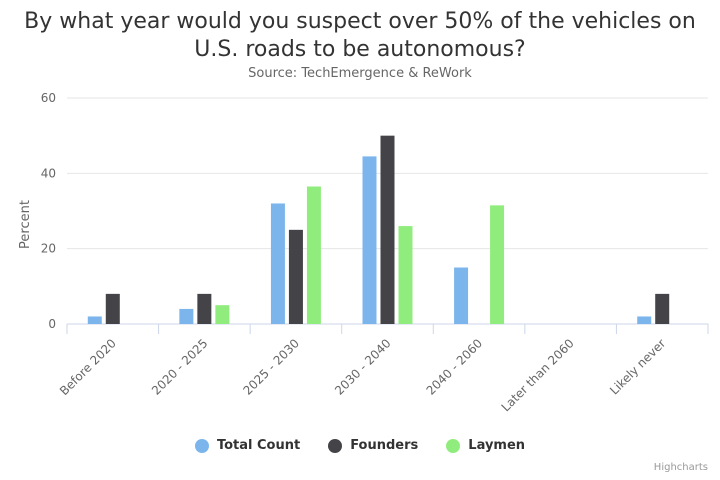 This screenshot has height=480, width=720. I want to click on y-tick-label: 40, so click(48, 173).